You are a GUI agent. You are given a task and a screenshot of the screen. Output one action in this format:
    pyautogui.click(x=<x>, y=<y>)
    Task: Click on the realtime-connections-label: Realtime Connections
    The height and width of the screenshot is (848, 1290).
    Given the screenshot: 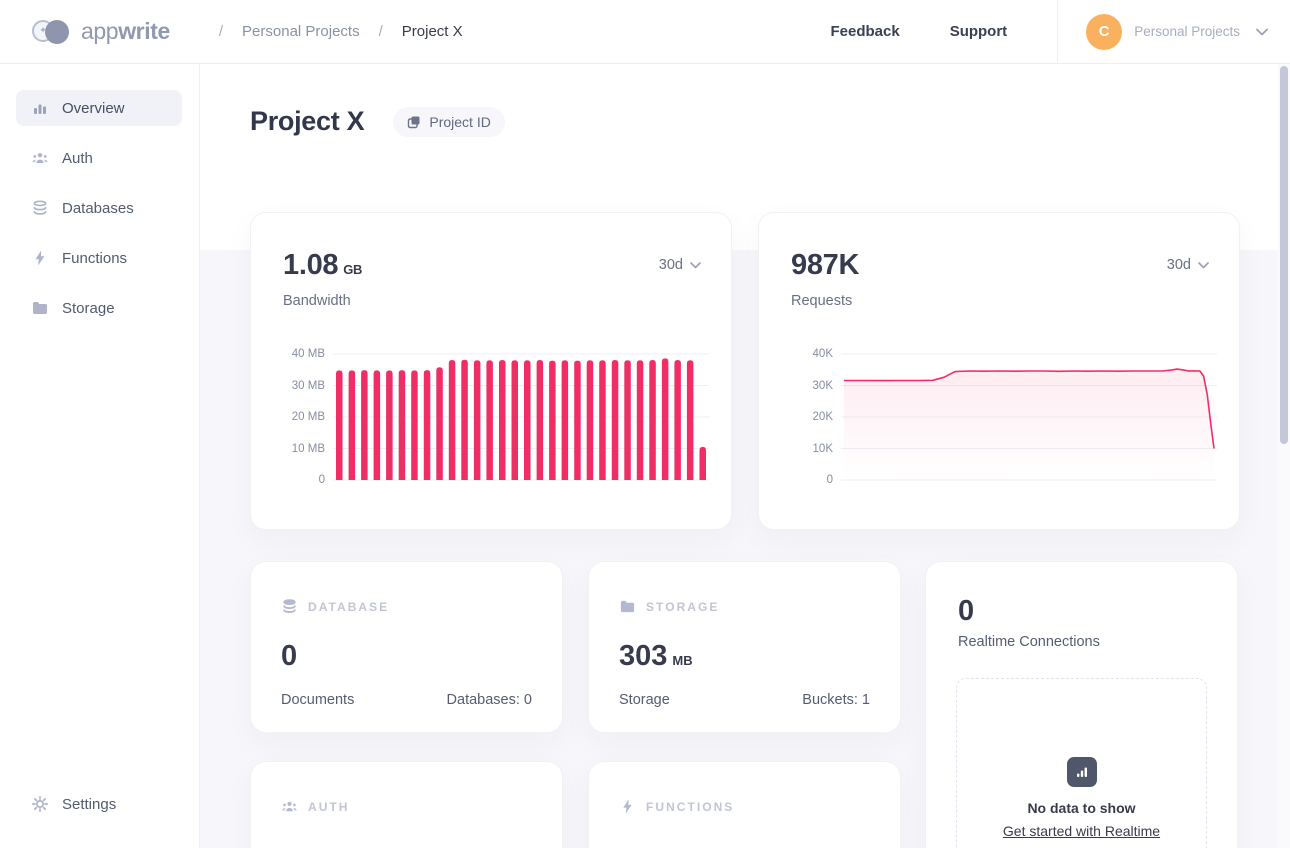 What is the action you would take?
    pyautogui.click(x=1029, y=642)
    